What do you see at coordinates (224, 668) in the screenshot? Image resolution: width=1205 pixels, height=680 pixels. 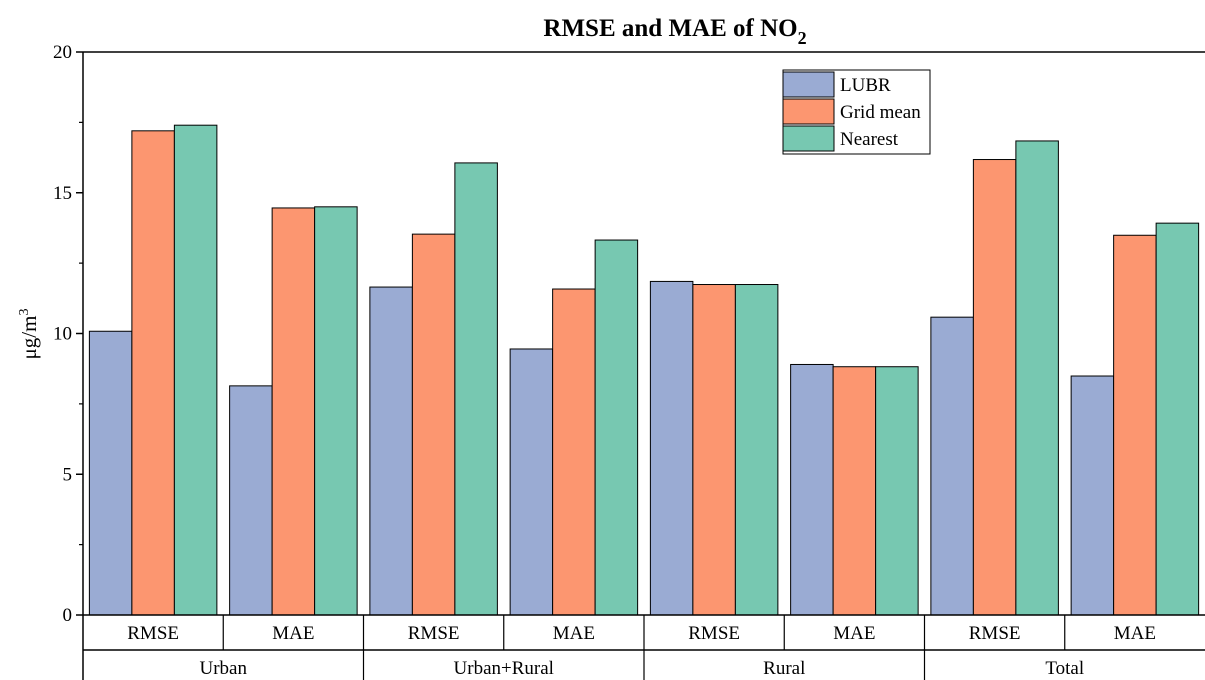 I see `x-group-label: Urban` at bounding box center [224, 668].